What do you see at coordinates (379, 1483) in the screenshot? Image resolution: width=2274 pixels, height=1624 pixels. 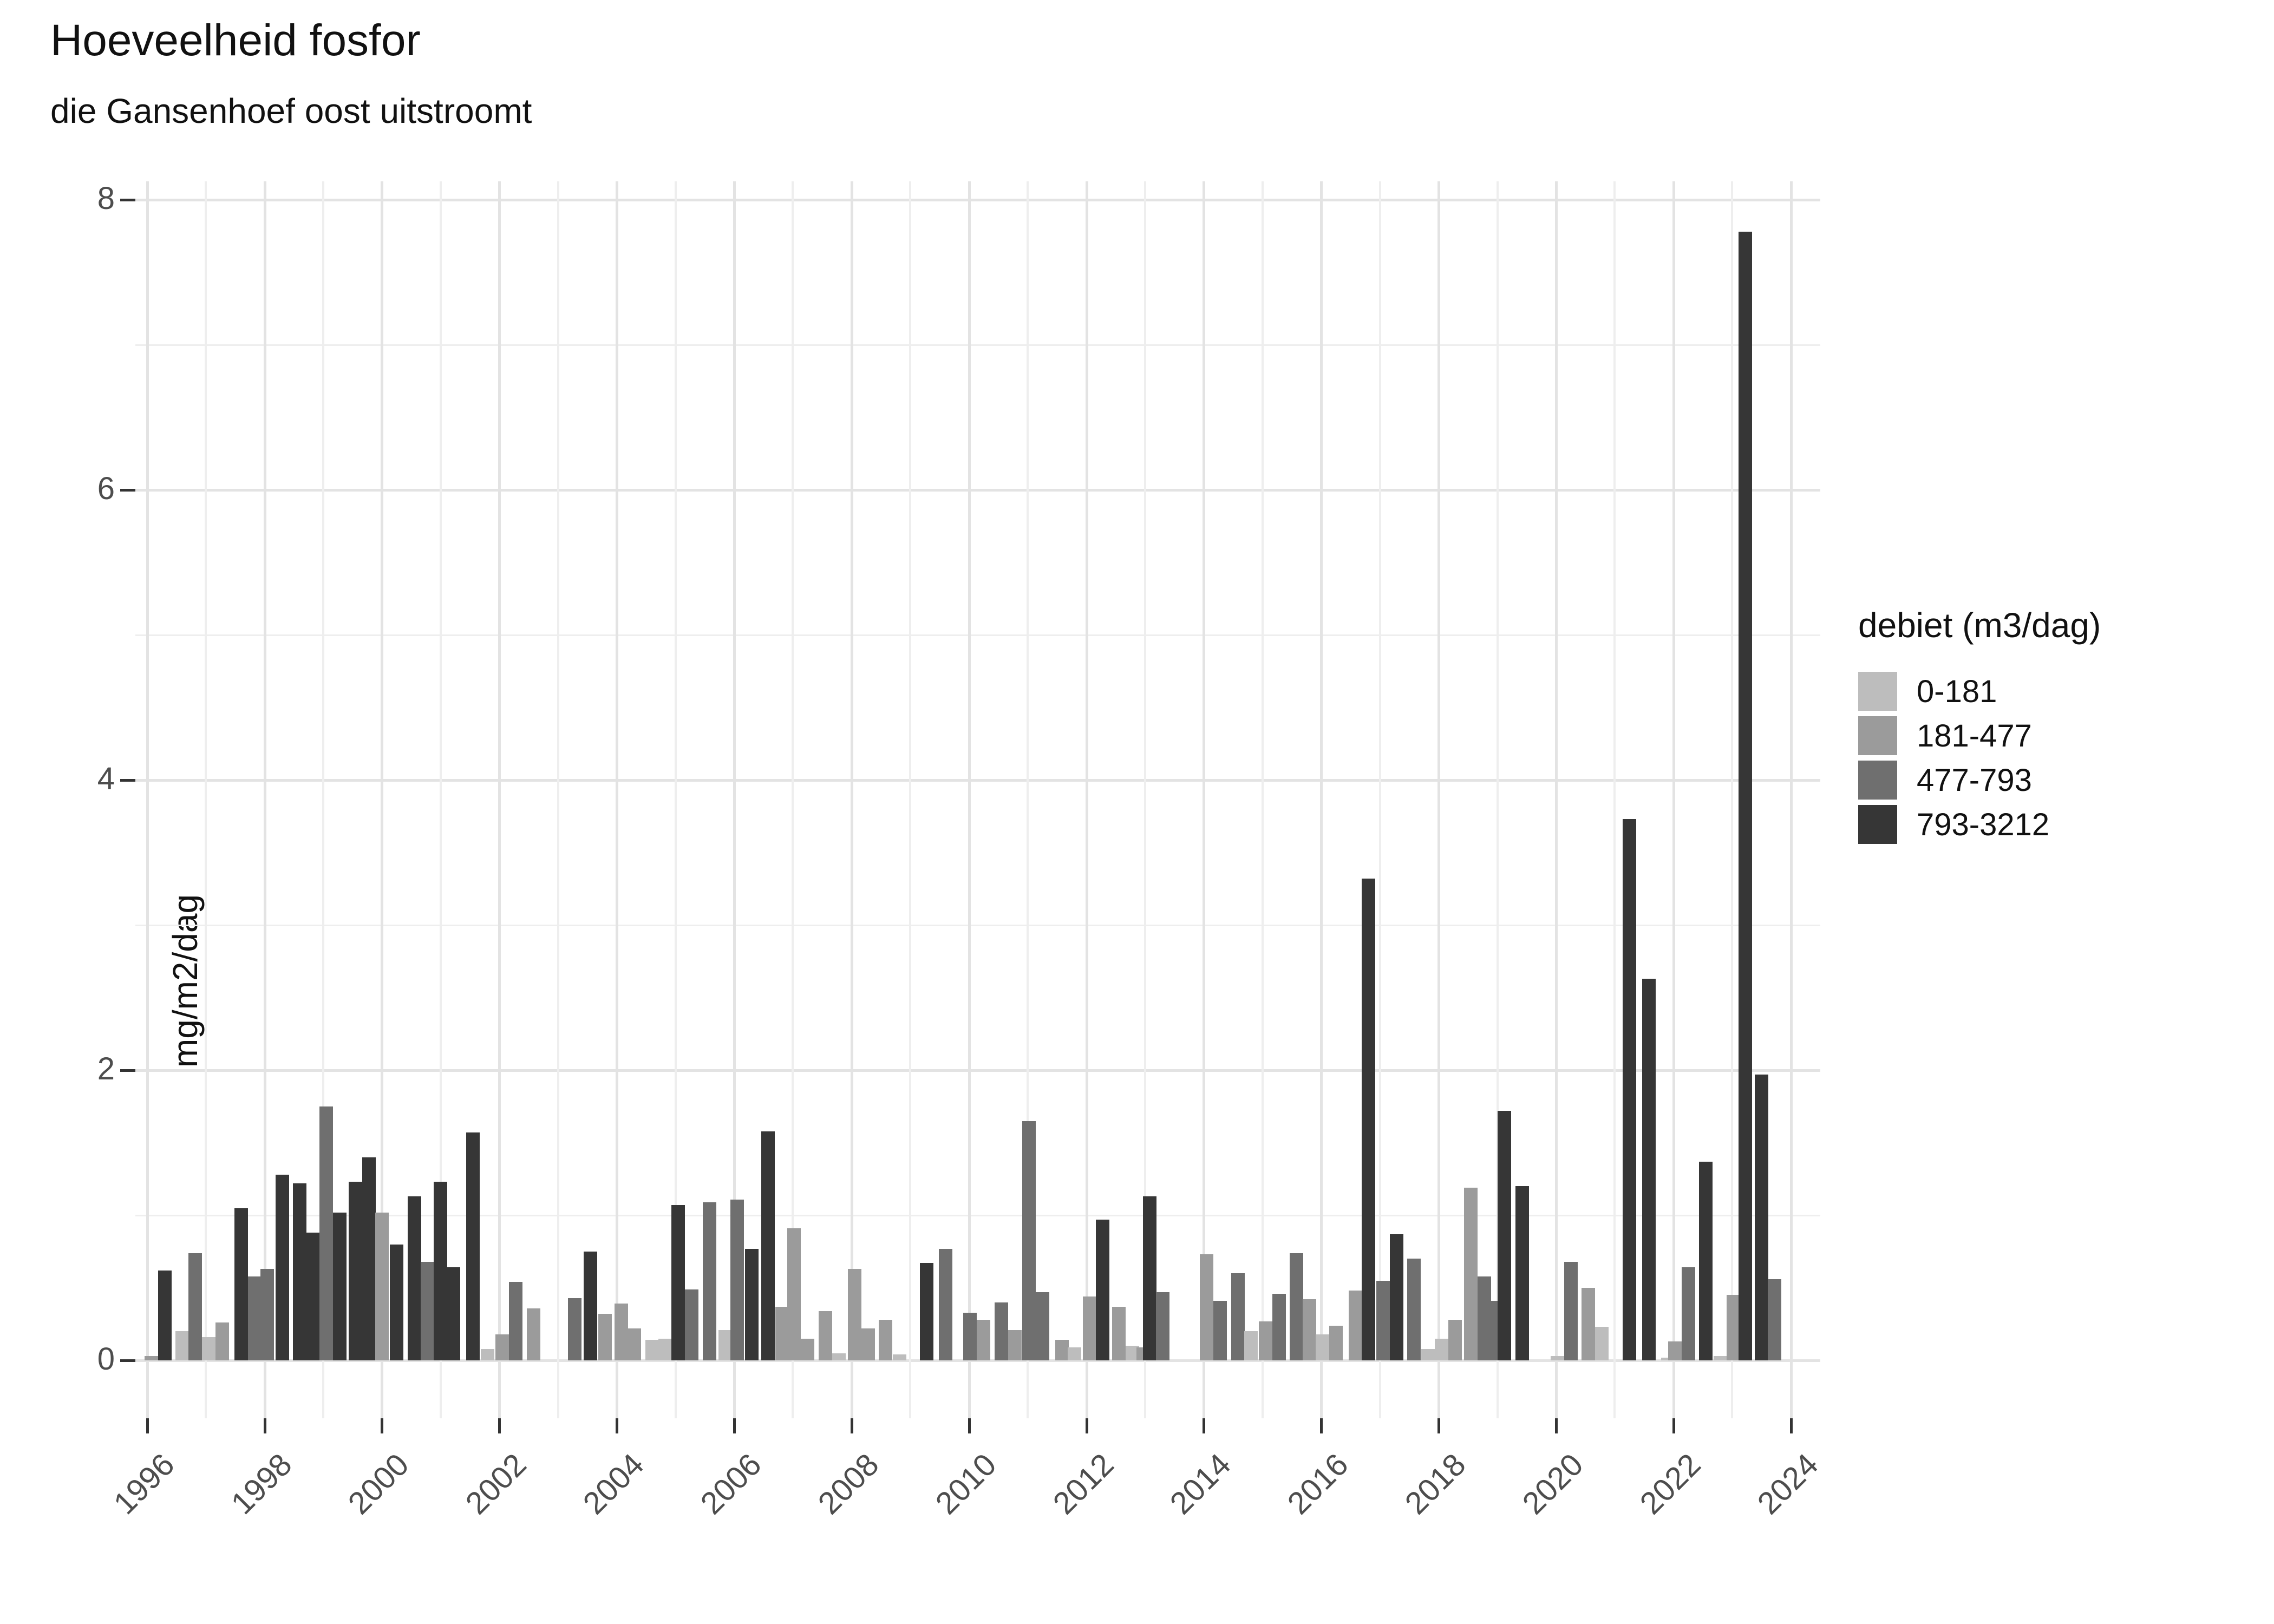 I see `x-axis-tick-label: 2000` at bounding box center [379, 1483].